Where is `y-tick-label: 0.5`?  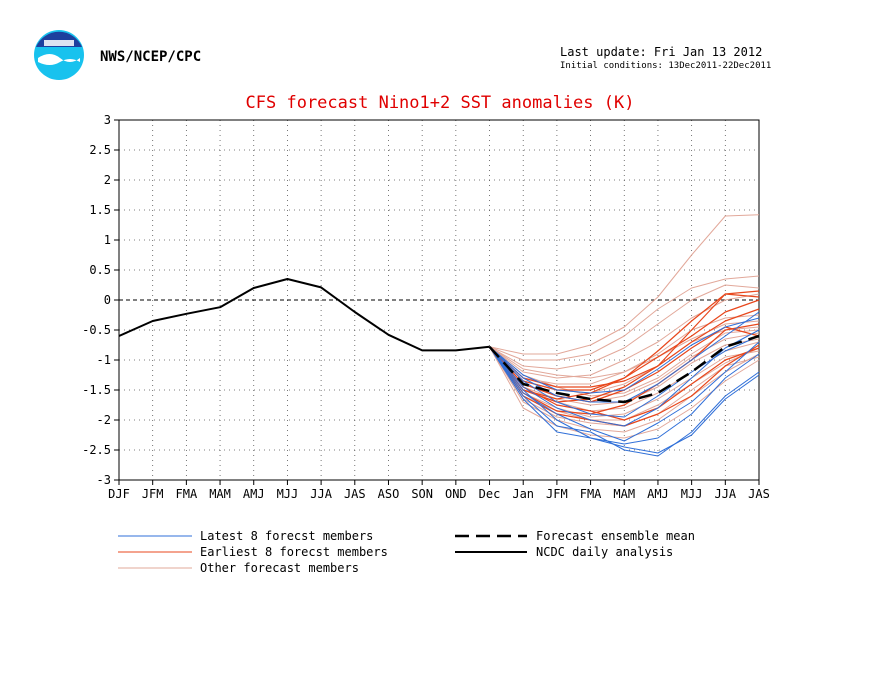 y-tick-label: 0.5 is located at coordinates (100, 270).